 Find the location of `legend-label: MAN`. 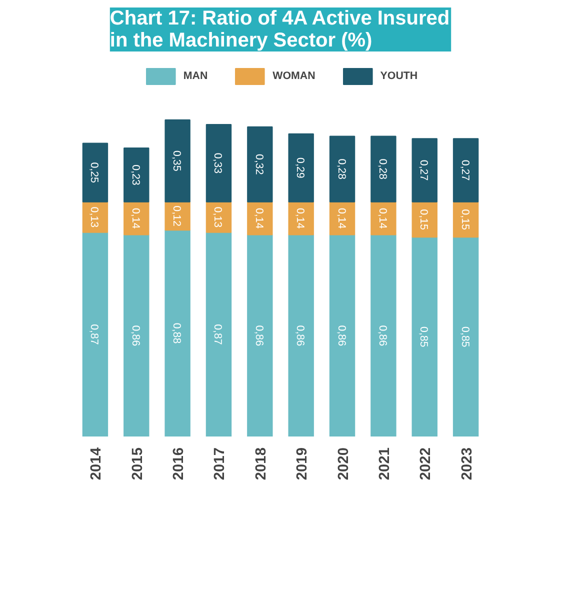

legend-label: MAN is located at coordinates (195, 76).